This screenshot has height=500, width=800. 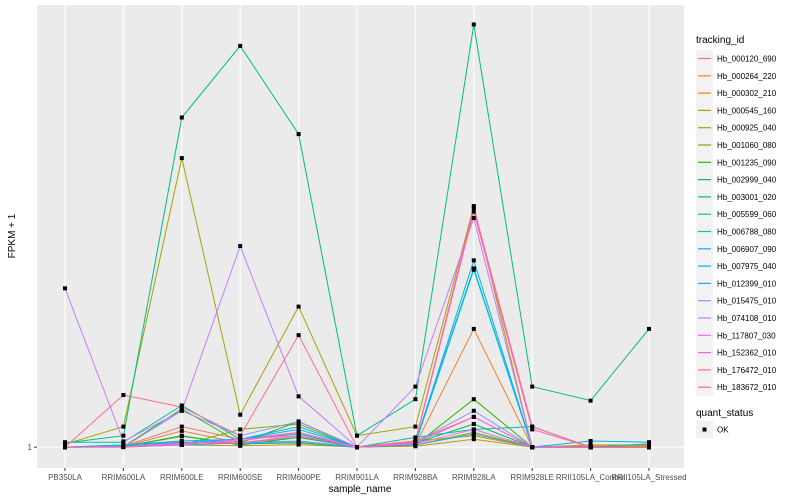 I want to click on legend-label: Hb_006907_090, so click(x=747, y=249).